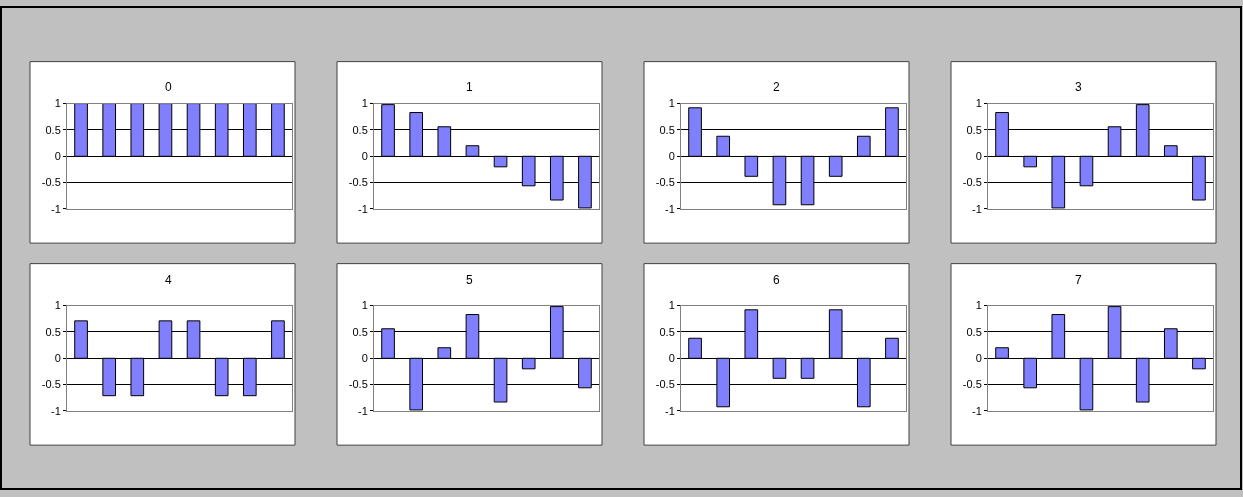  I want to click on chart-title: 7, so click(1078, 280).